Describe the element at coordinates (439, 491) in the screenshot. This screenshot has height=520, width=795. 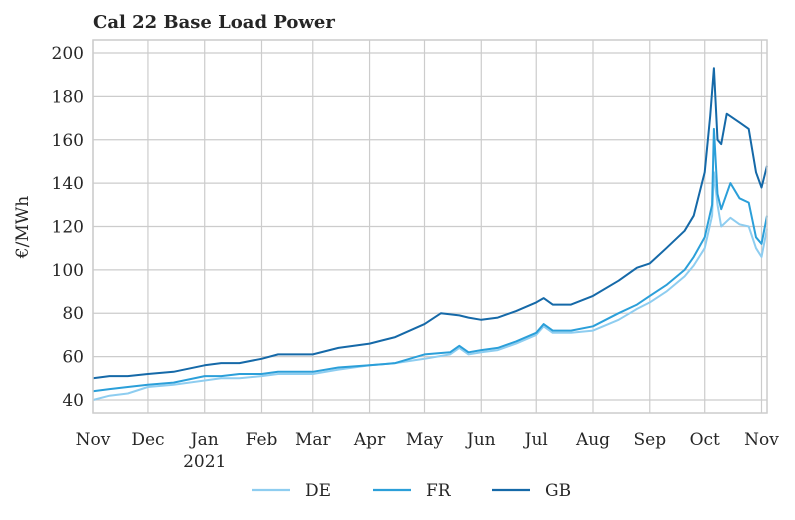
I see `legend-label-fr: FR` at that location.